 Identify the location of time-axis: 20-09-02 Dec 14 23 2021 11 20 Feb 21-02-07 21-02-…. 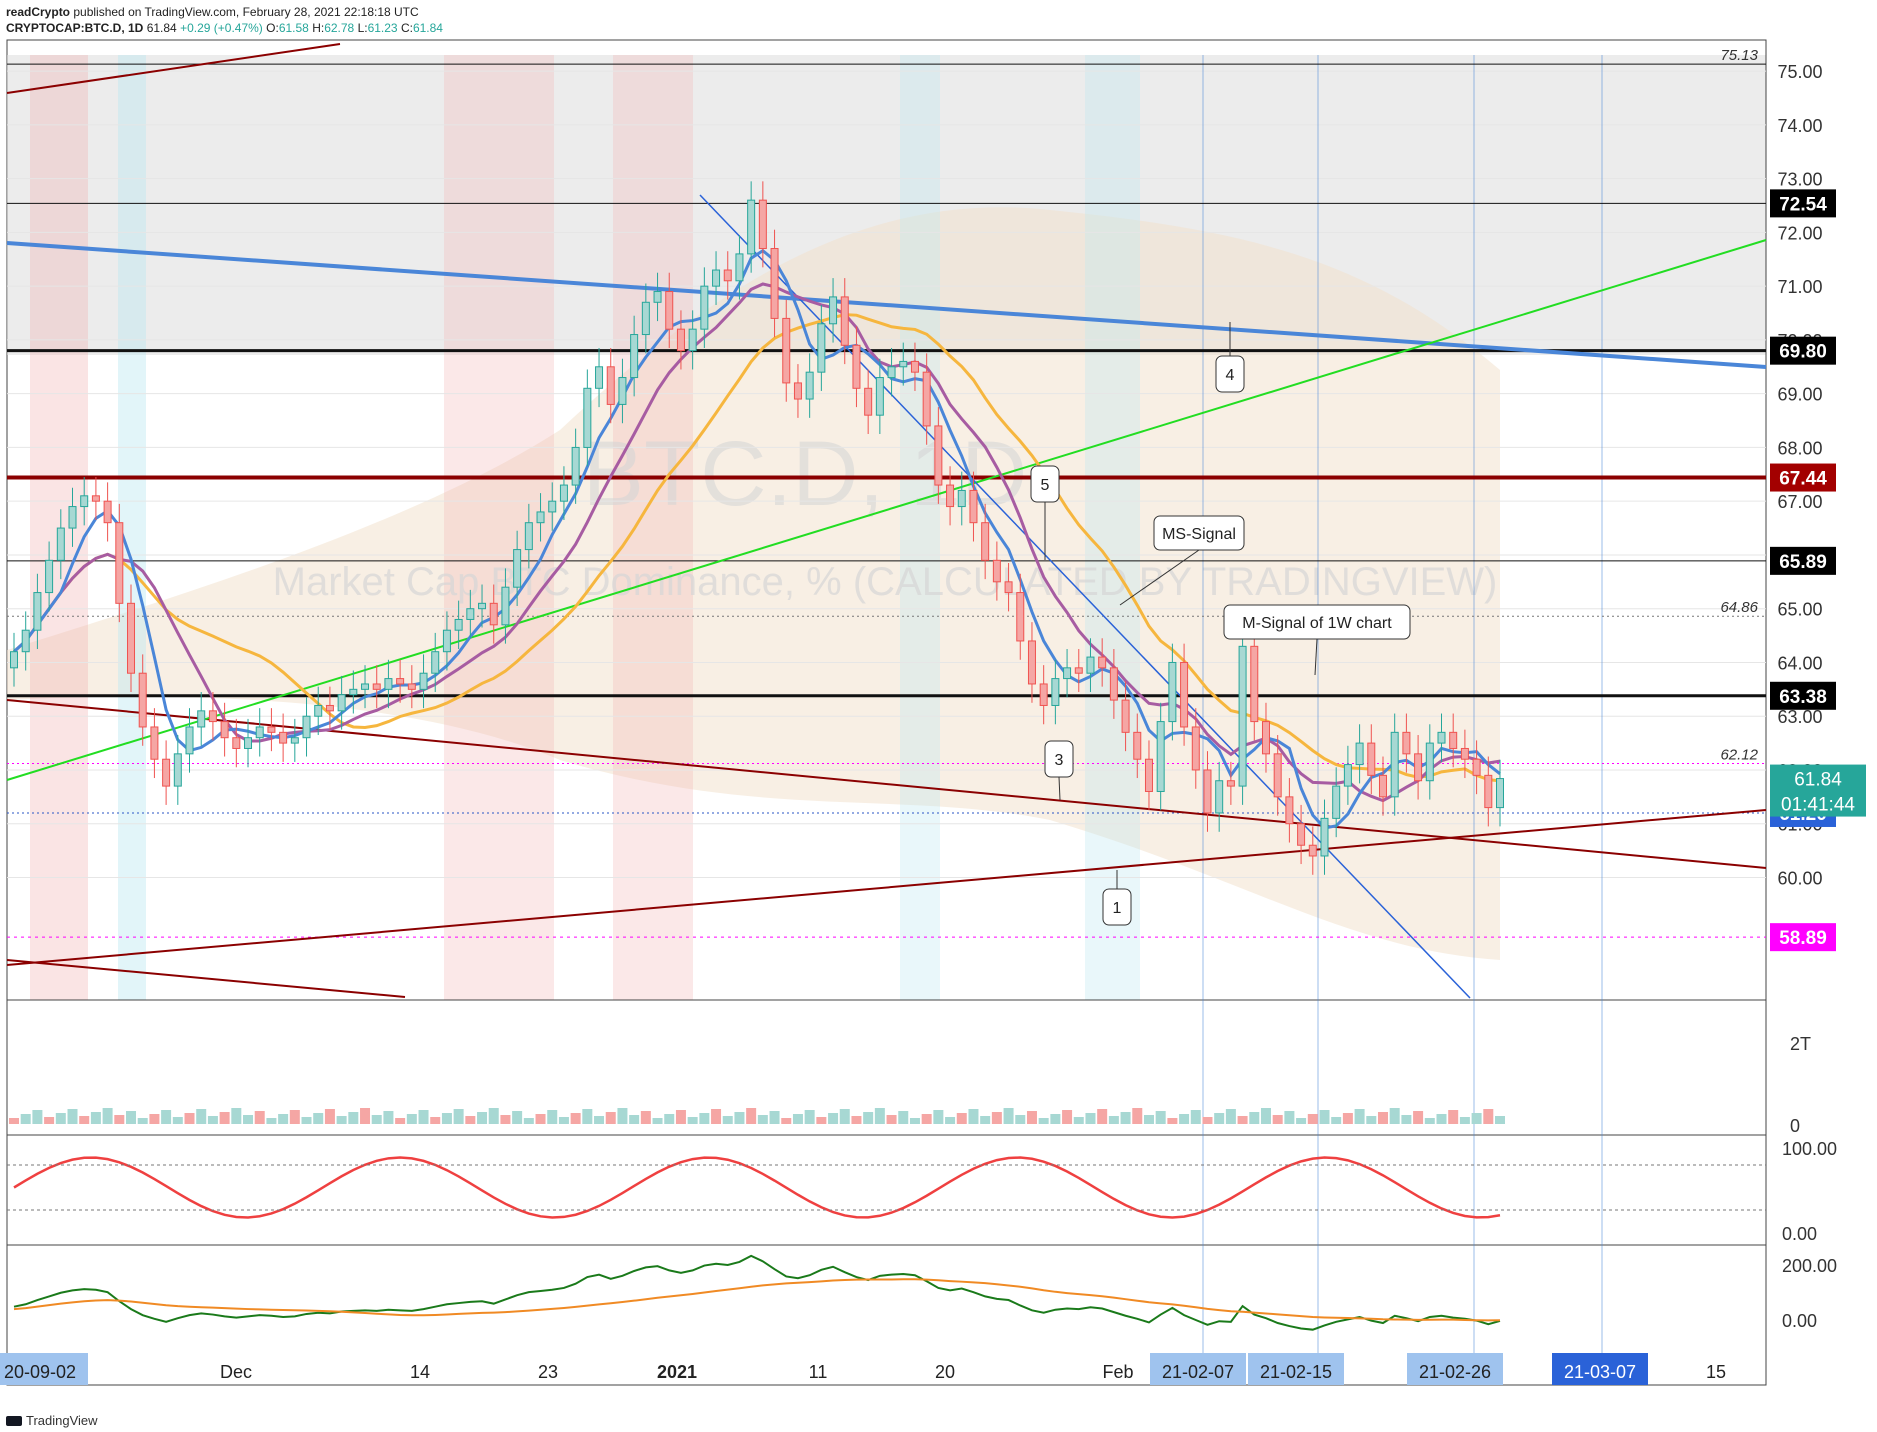
(863, 1369).